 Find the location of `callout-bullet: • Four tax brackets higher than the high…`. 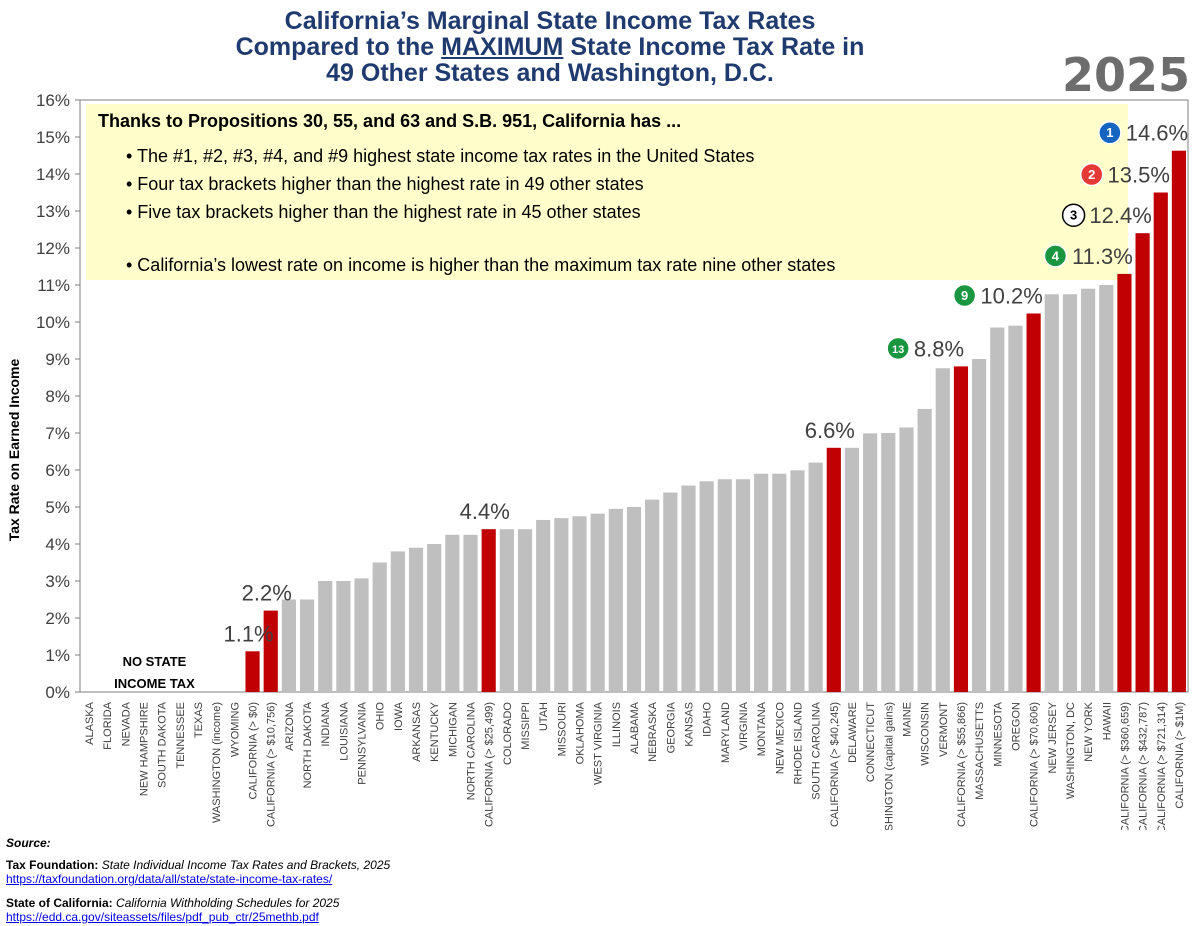

callout-bullet: • Four tax brackets higher than the high… is located at coordinates (385, 184).